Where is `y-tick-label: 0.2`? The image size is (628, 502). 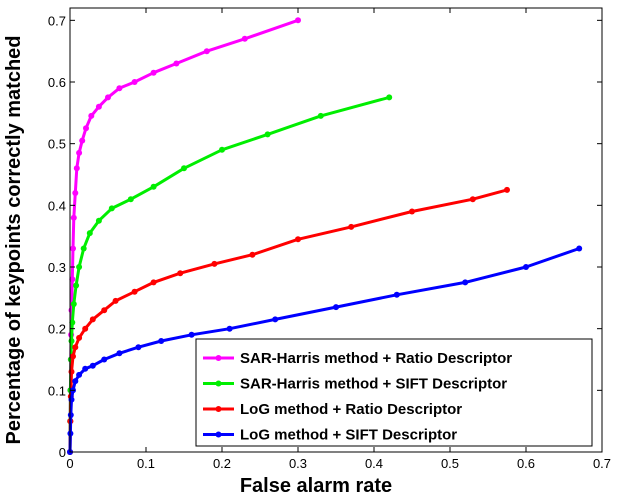 y-tick-label: 0.2 is located at coordinates (57, 329).